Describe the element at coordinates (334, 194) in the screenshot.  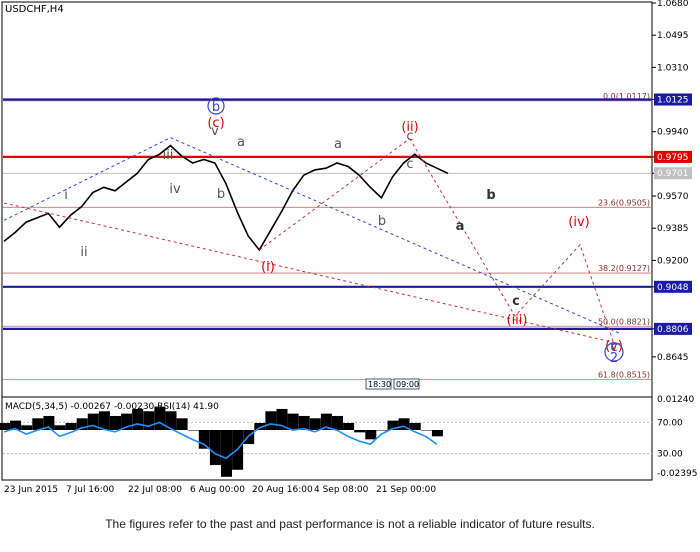
I see `wave-ii-line` at that location.